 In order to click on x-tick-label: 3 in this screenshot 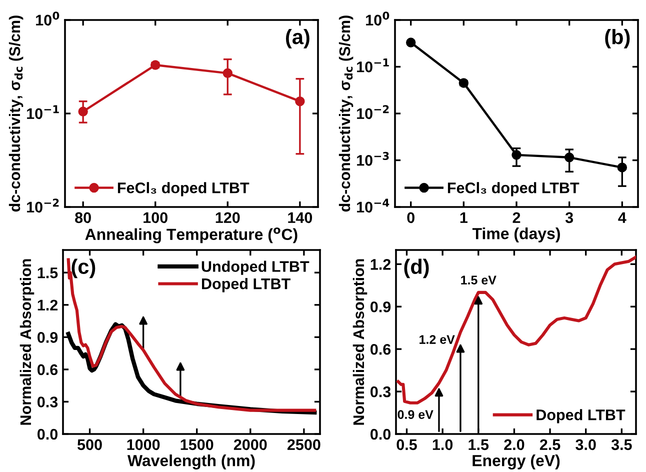, I will do `click(569, 218)`.